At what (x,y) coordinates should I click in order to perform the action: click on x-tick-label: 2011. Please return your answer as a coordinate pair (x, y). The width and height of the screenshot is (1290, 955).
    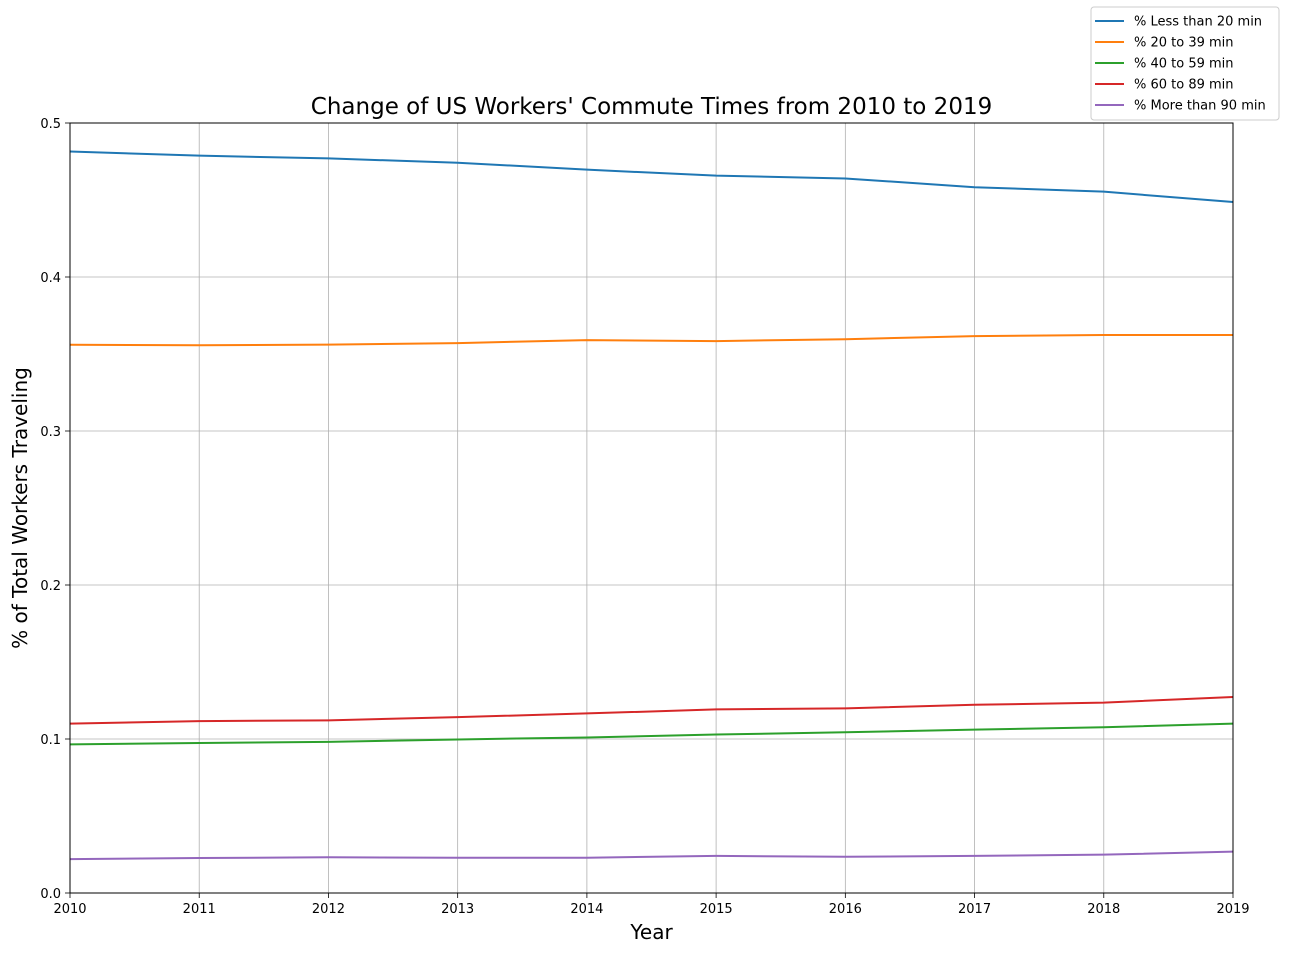
    Looking at the image, I should click on (199, 909).